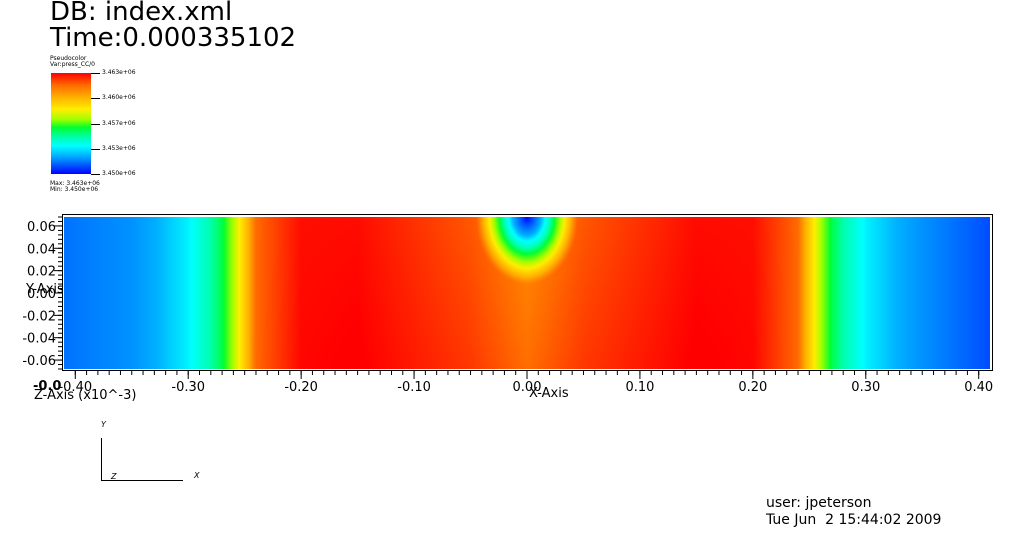 The image size is (1024, 534). Describe the element at coordinates (414, 387) in the screenshot. I see `x-tick-label: -0.10` at that location.